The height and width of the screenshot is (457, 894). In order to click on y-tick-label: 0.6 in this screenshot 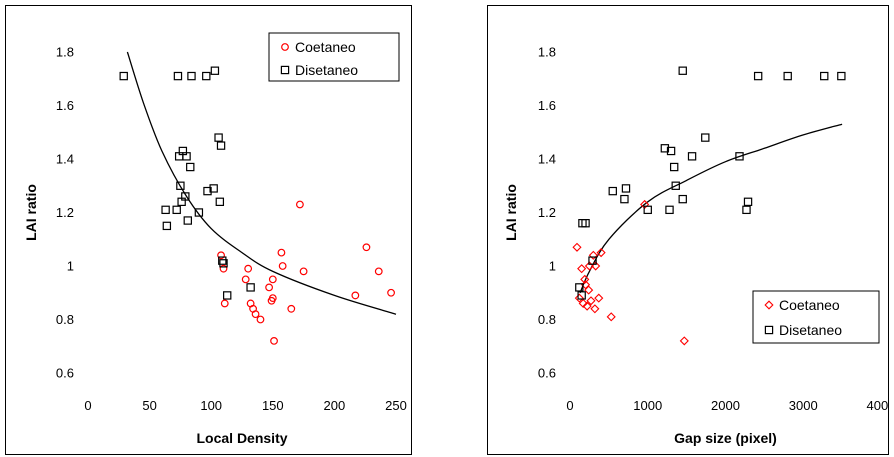, I will do `click(547, 373)`.